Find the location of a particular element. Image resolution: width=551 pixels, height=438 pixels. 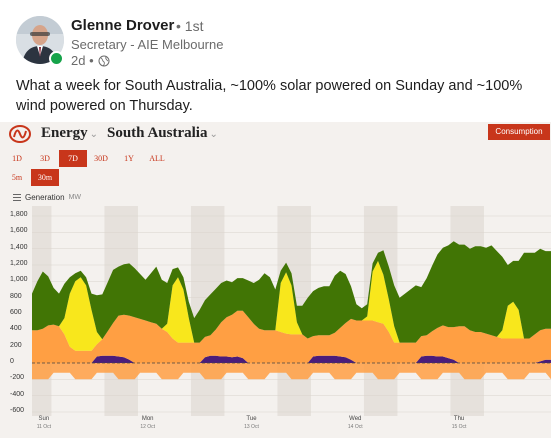

y-tick-label: -600 is located at coordinates (17, 410).